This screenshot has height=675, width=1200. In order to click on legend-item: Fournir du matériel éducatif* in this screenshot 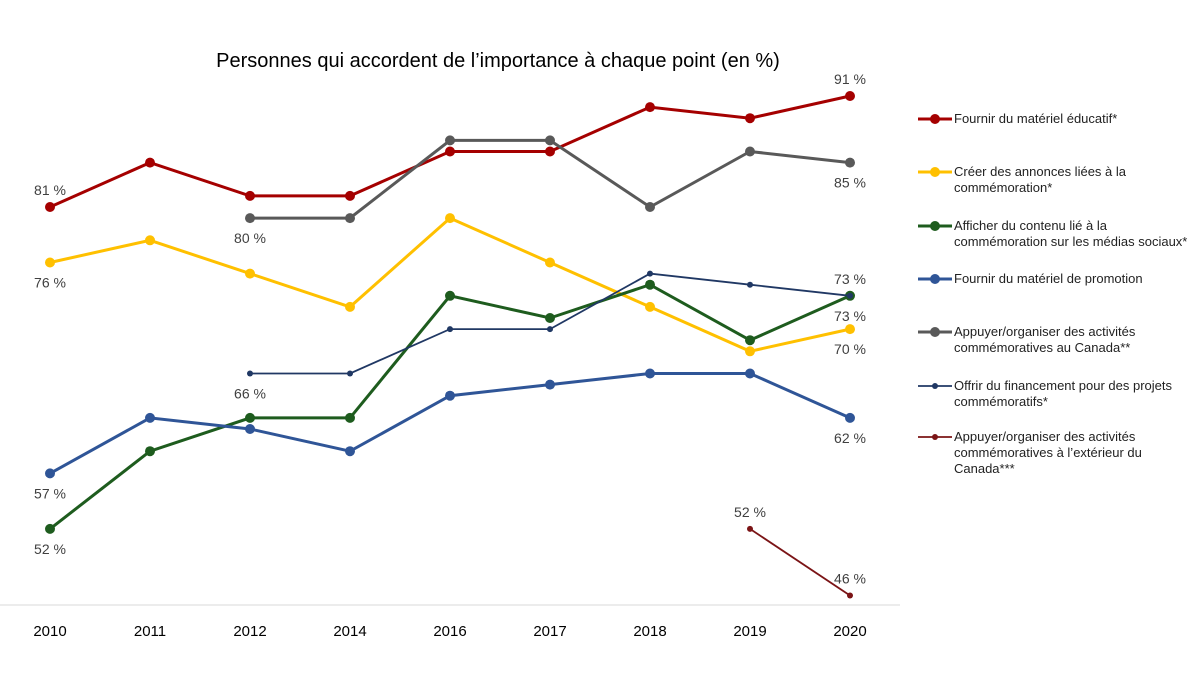, I will do `click(1055, 119)`.